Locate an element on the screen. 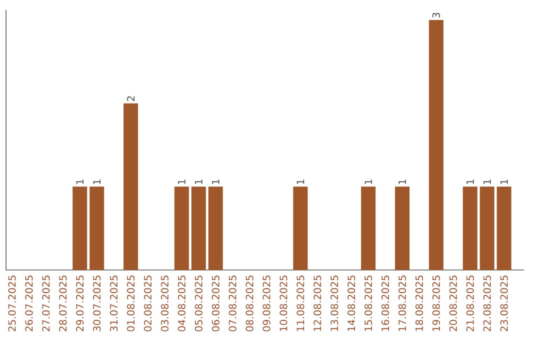  x-tick-label: 21.08.2025 is located at coordinates (470, 304).